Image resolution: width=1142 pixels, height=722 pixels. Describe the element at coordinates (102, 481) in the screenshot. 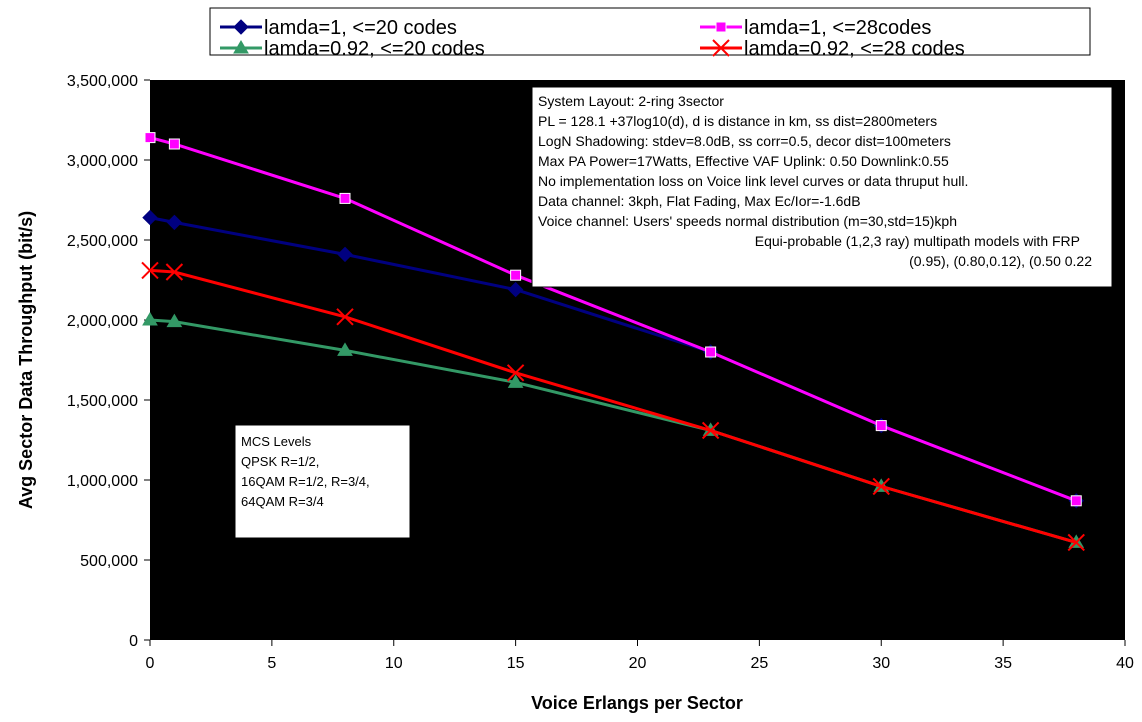

I see `y-tick-label: 1,000,000` at that location.